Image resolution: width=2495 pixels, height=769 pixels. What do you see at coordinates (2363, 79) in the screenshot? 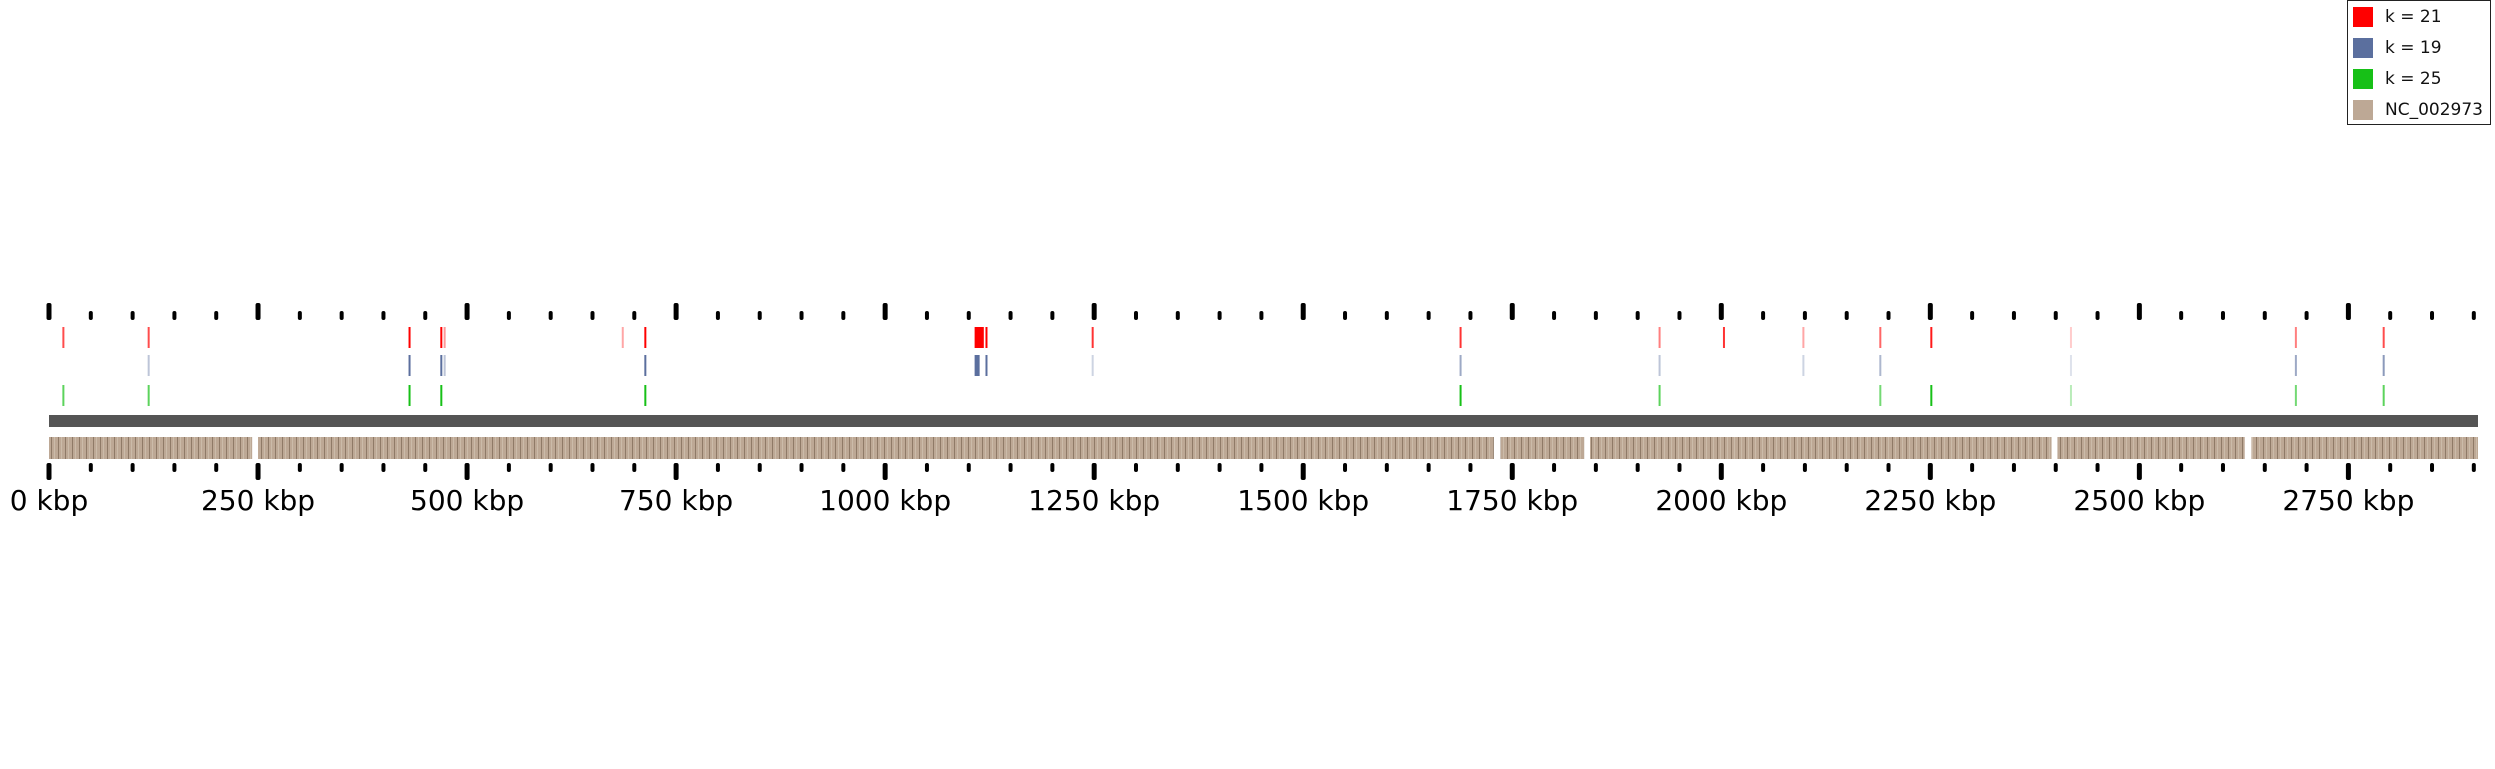
I see `legend-swatch-k25` at bounding box center [2363, 79].